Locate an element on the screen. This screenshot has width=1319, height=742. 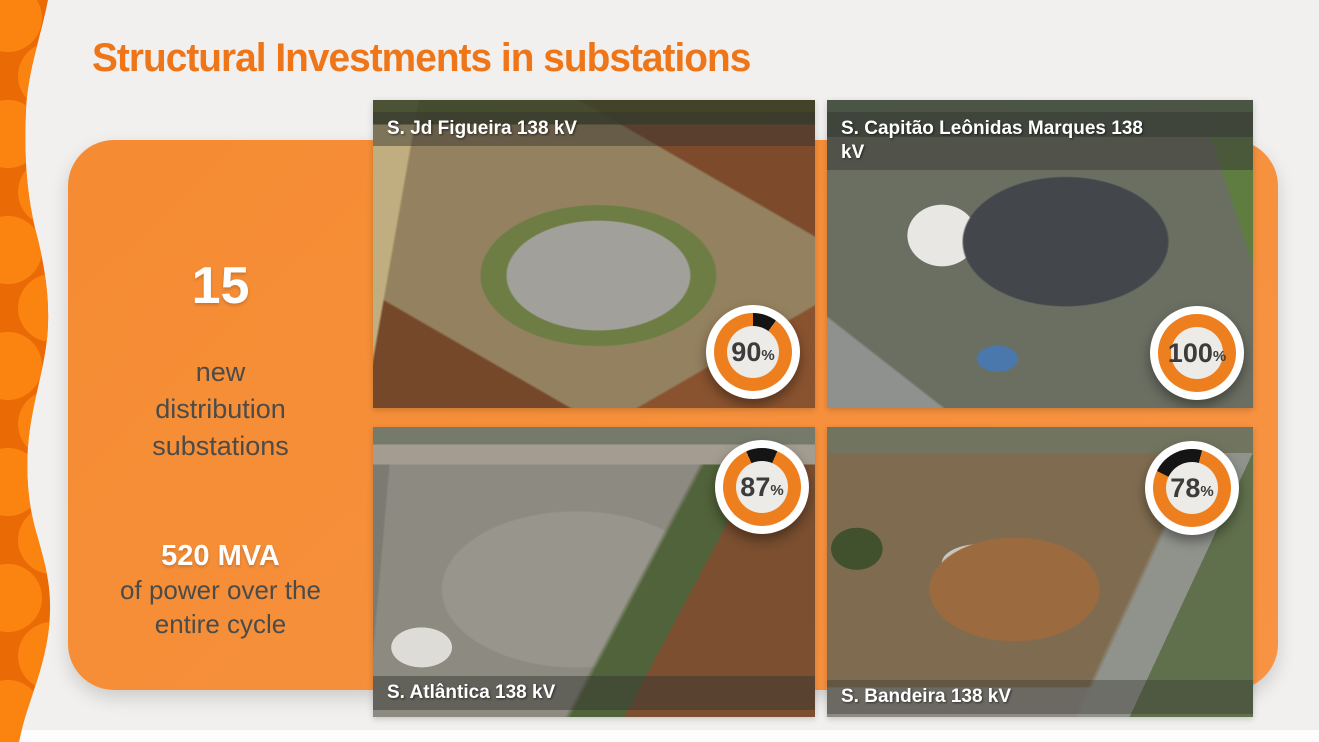
page-title: Structural Investments in substations is located at coordinates (421, 58).